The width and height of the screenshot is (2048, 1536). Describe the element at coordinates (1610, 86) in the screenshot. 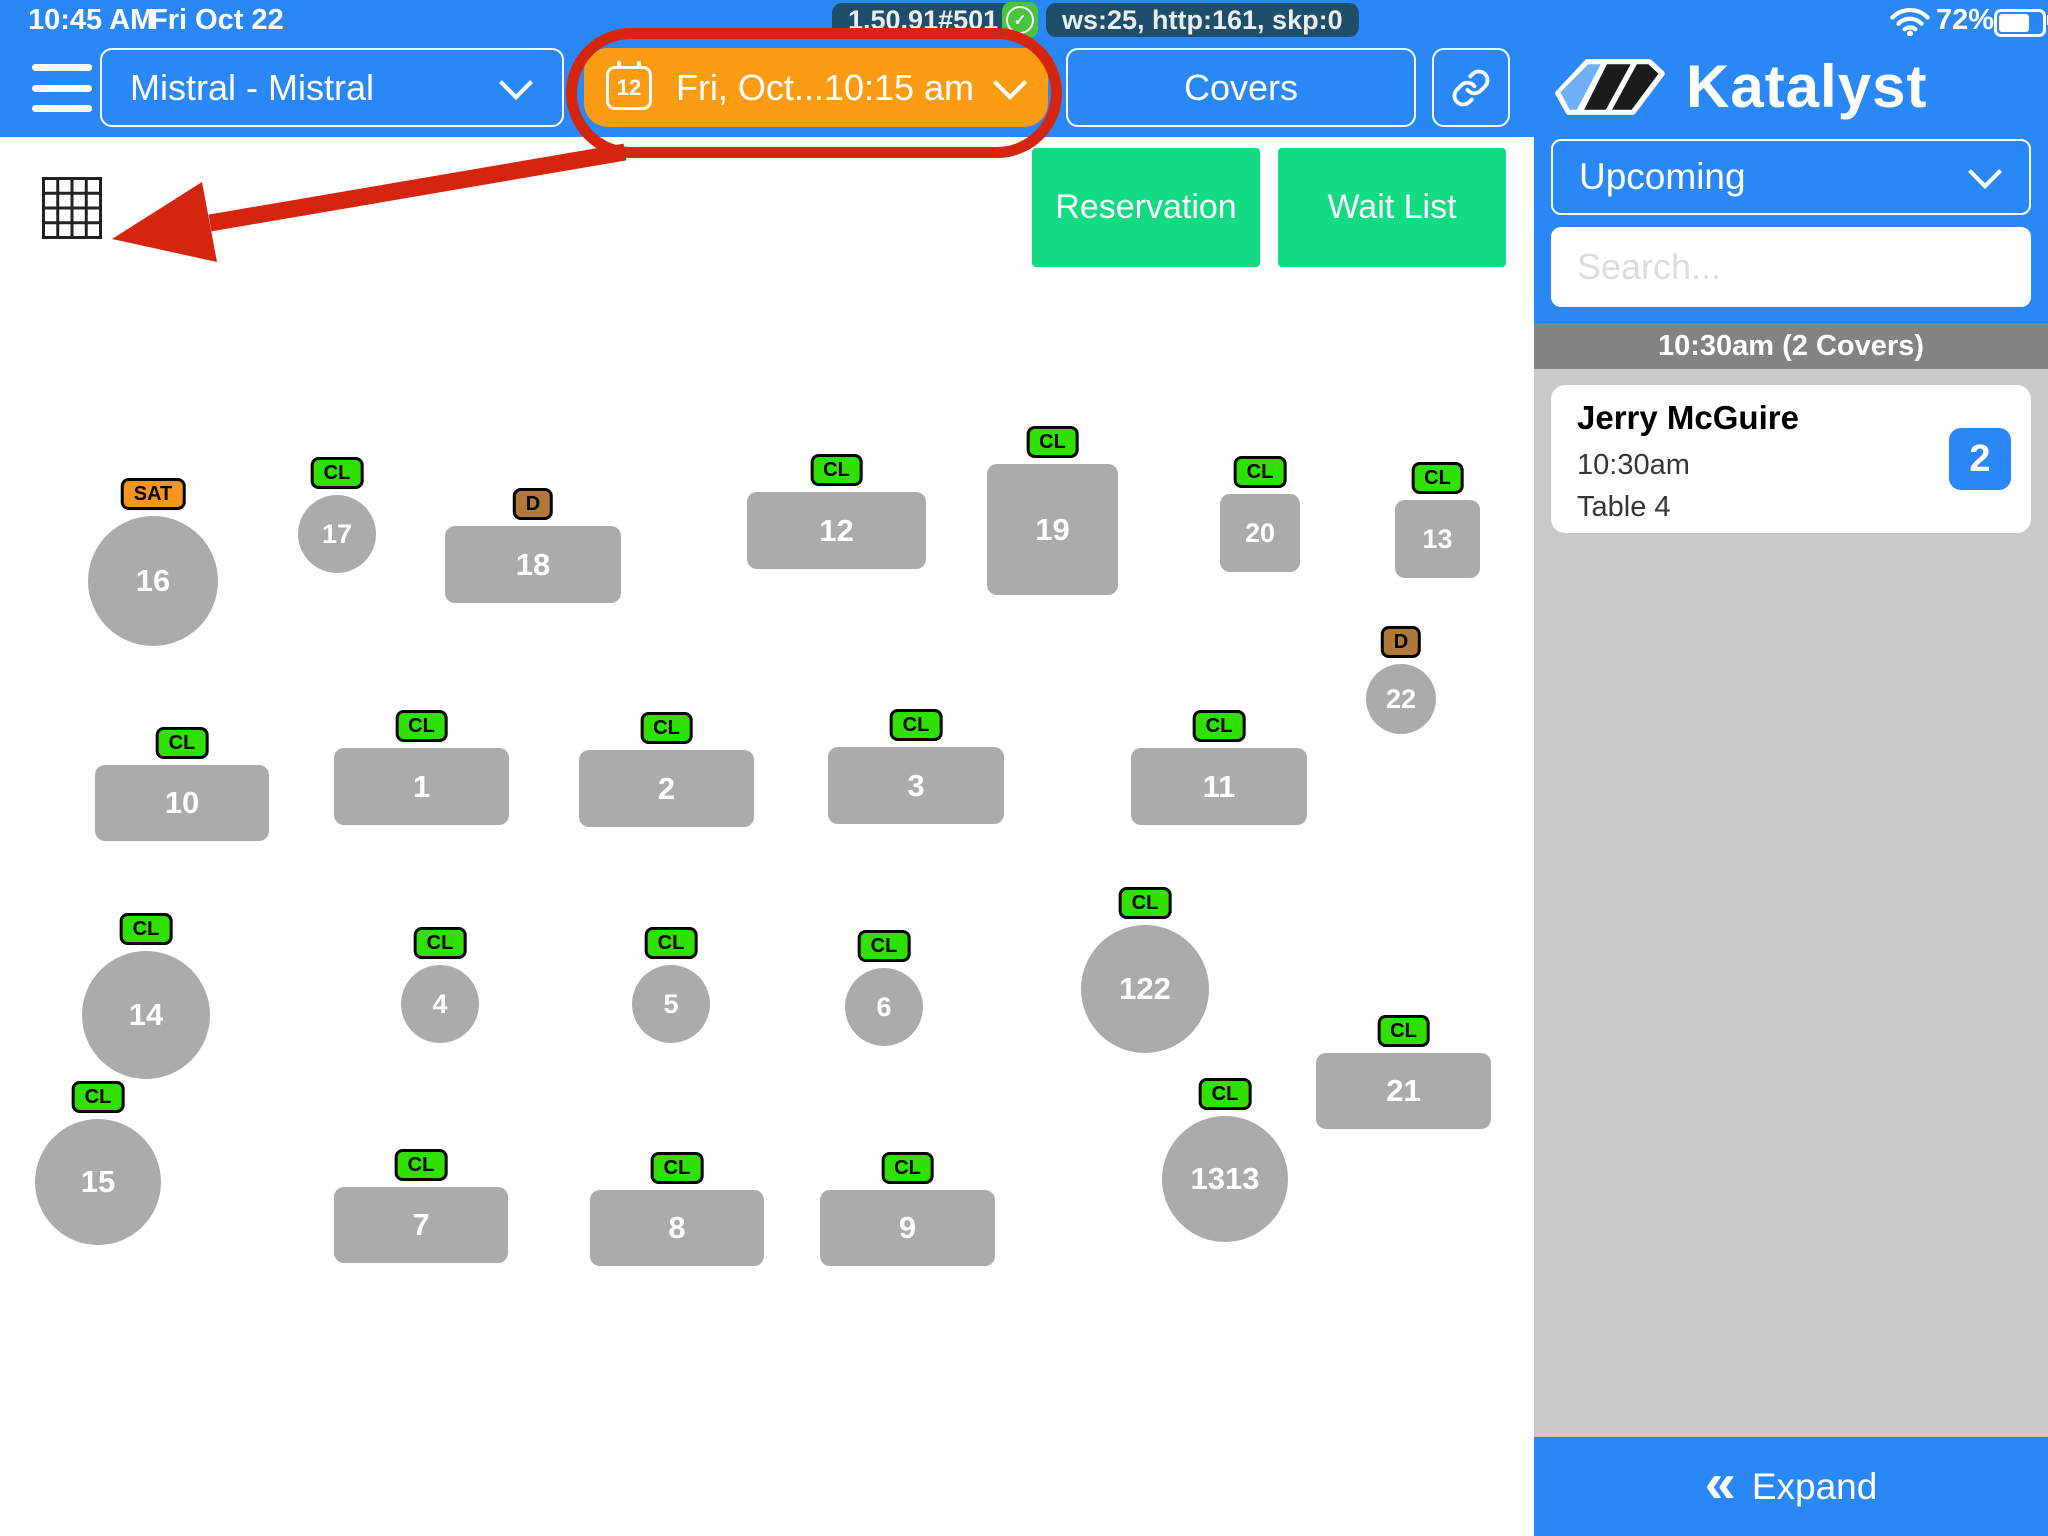

I see `katalyst-logo-icon` at that location.